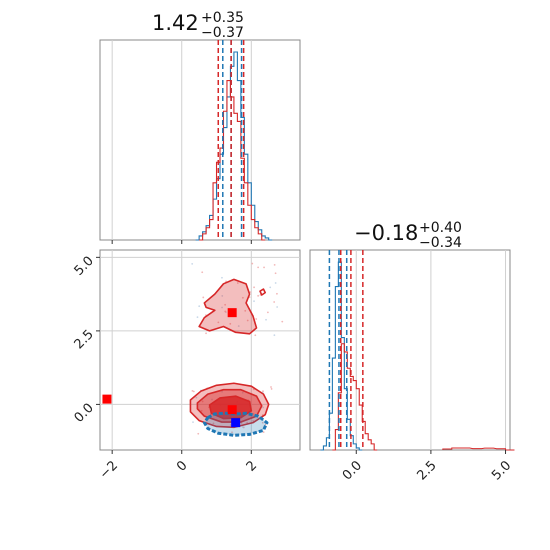 Image resolution: width=550 pixels, height=550 pixels. I want to click on panel-bottom-left-frame, so click(200, 350).